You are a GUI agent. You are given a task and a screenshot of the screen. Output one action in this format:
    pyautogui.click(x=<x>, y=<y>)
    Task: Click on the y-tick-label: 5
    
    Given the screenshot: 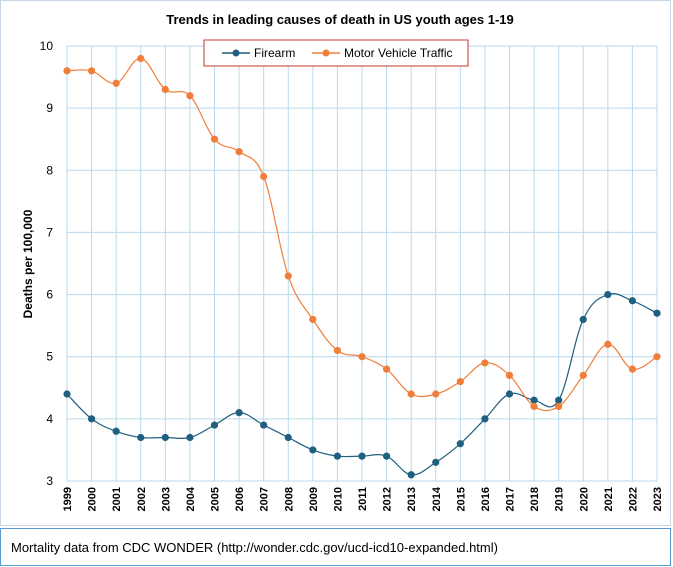 What is the action you would take?
    pyautogui.click(x=49, y=357)
    